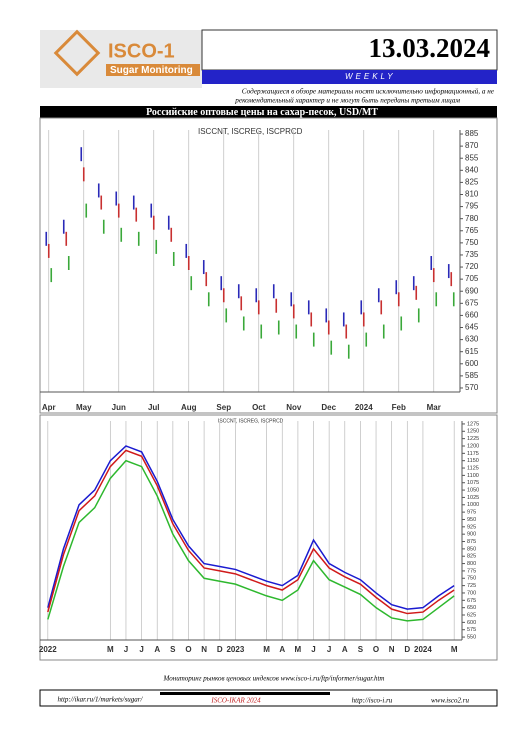 The width and height of the screenshot is (512, 731). What do you see at coordinates (473, 505) in the screenshot?
I see `y-tick-label: 1000` at bounding box center [473, 505].